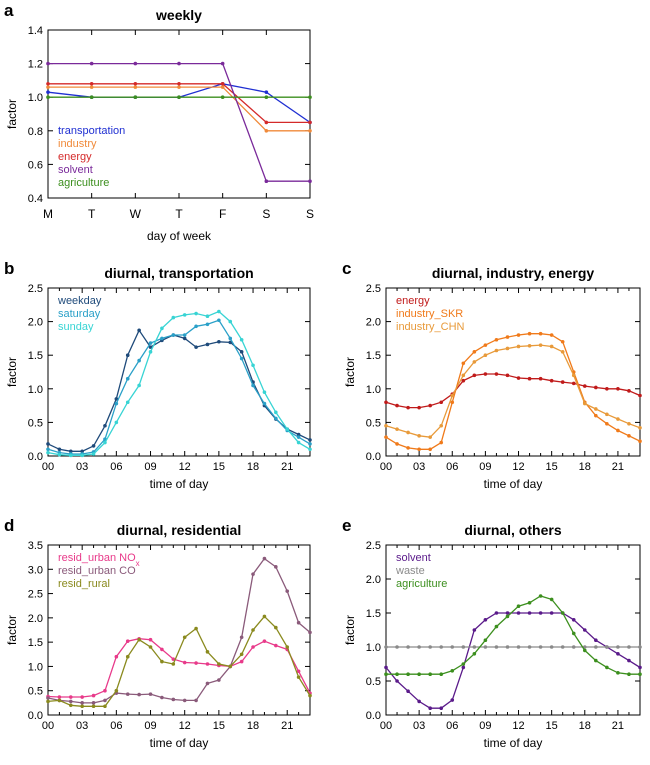  What do you see at coordinates (9, 10) in the screenshot?
I see `panel-letter: a` at bounding box center [9, 10].